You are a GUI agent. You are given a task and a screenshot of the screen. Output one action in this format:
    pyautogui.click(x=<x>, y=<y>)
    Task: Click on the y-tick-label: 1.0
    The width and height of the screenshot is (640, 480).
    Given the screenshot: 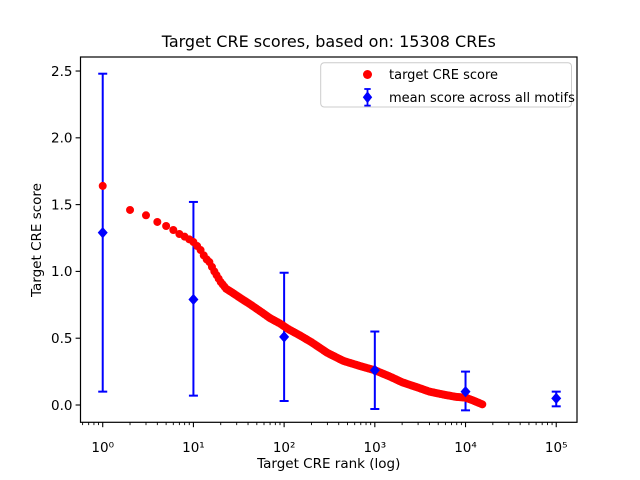 What is the action you would take?
    pyautogui.click(x=61, y=272)
    